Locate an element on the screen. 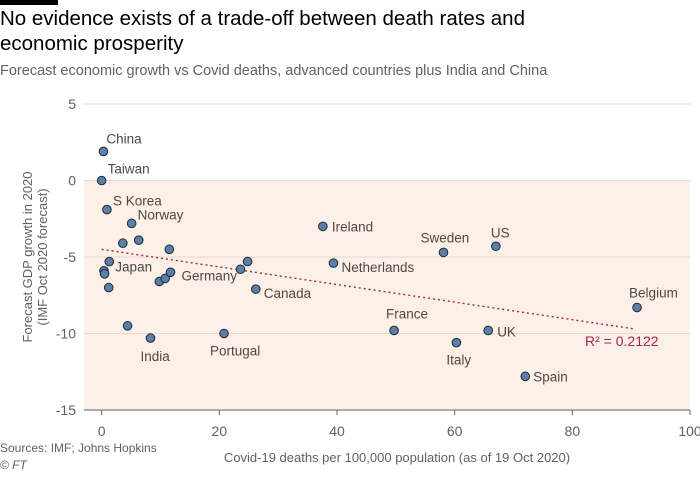 Image resolution: width=700 pixels, height=500 pixels. y-tick-label: -10 is located at coordinates (66, 334).